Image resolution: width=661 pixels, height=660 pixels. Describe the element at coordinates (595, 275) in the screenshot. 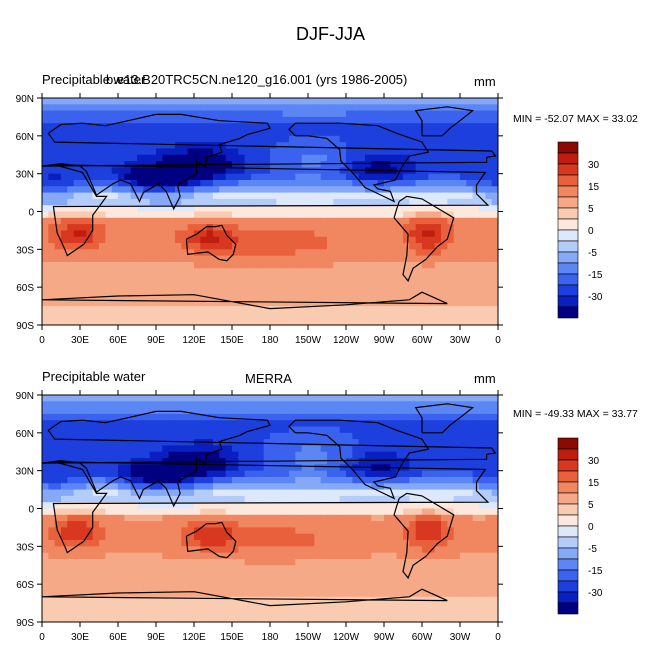

I see `colorbar-label: -15` at that location.